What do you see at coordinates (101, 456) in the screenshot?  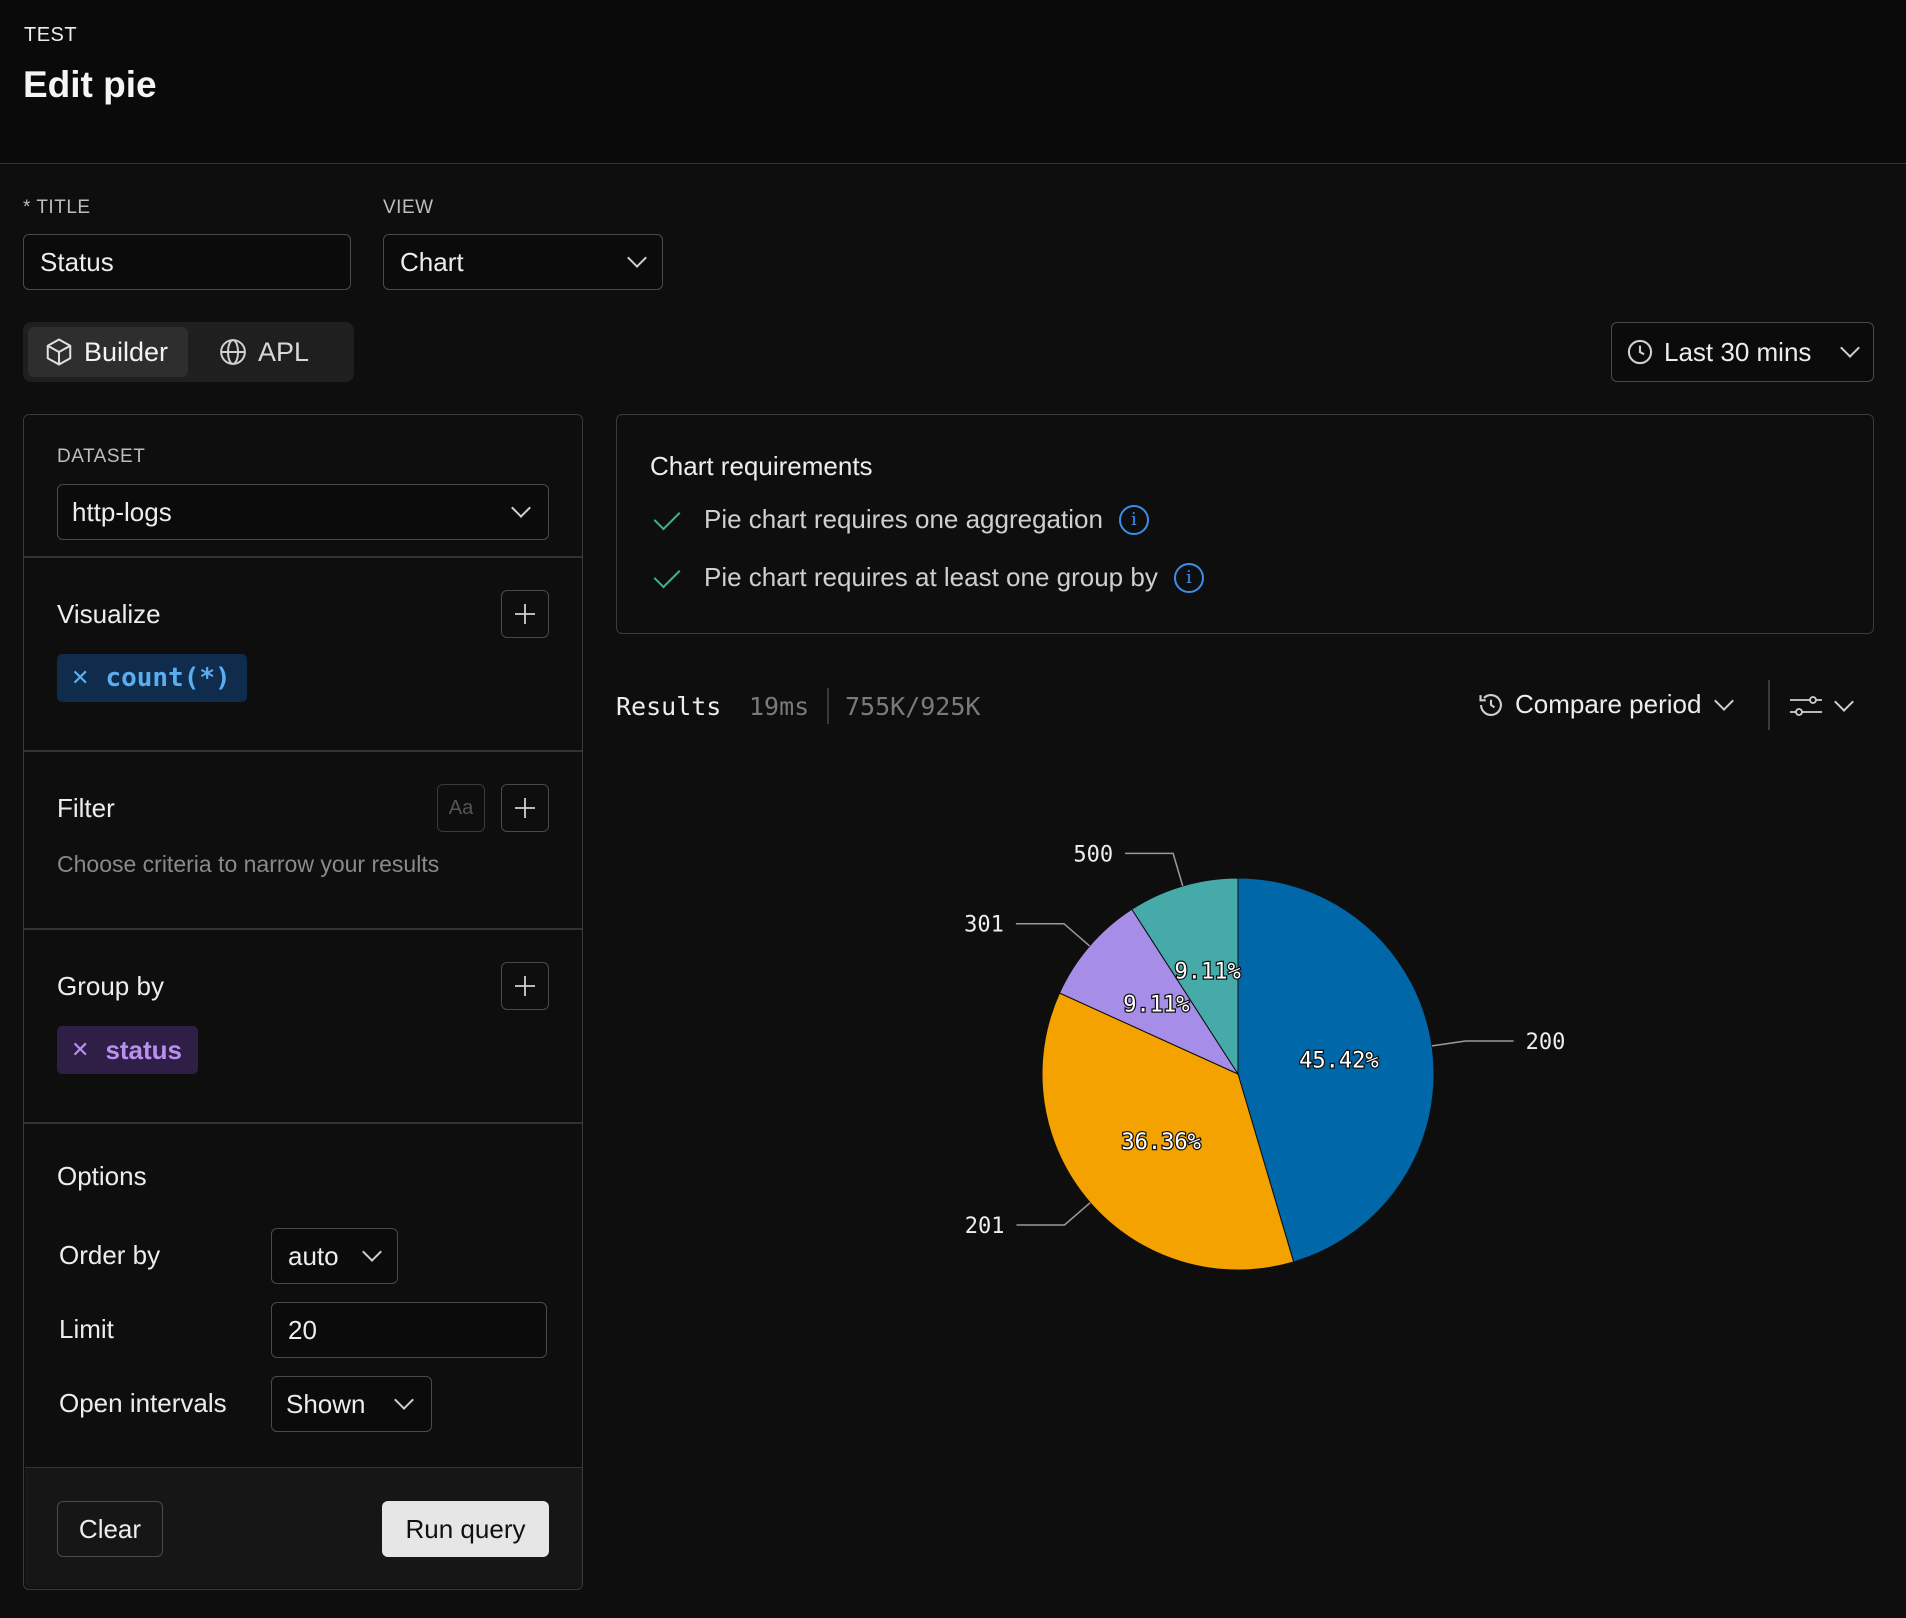 I see `dataset-label: DATASET` at bounding box center [101, 456].